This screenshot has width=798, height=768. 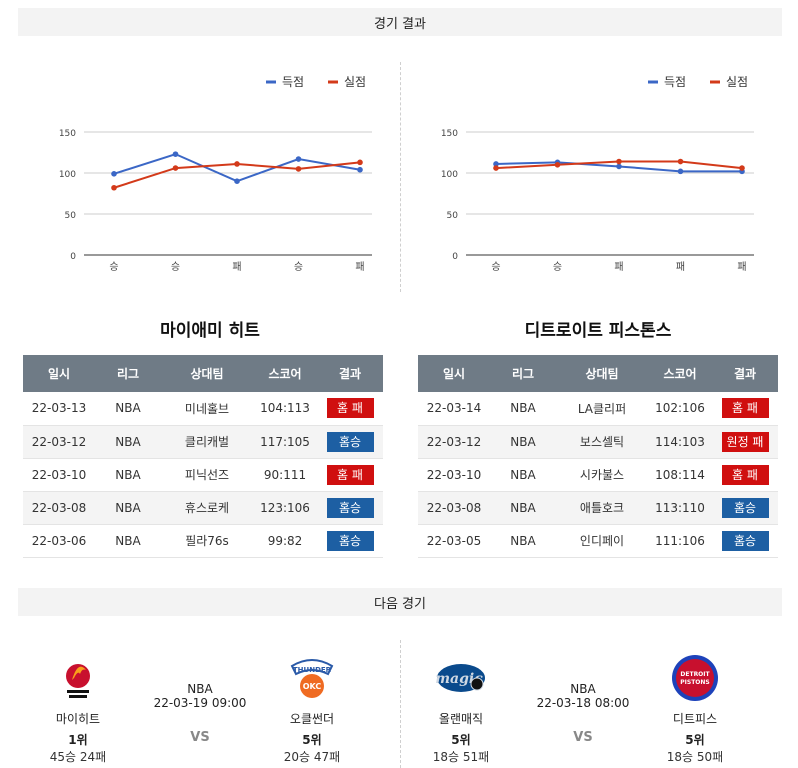 I want to click on chart-legend: 득점 실점, so click(x=316, y=82).